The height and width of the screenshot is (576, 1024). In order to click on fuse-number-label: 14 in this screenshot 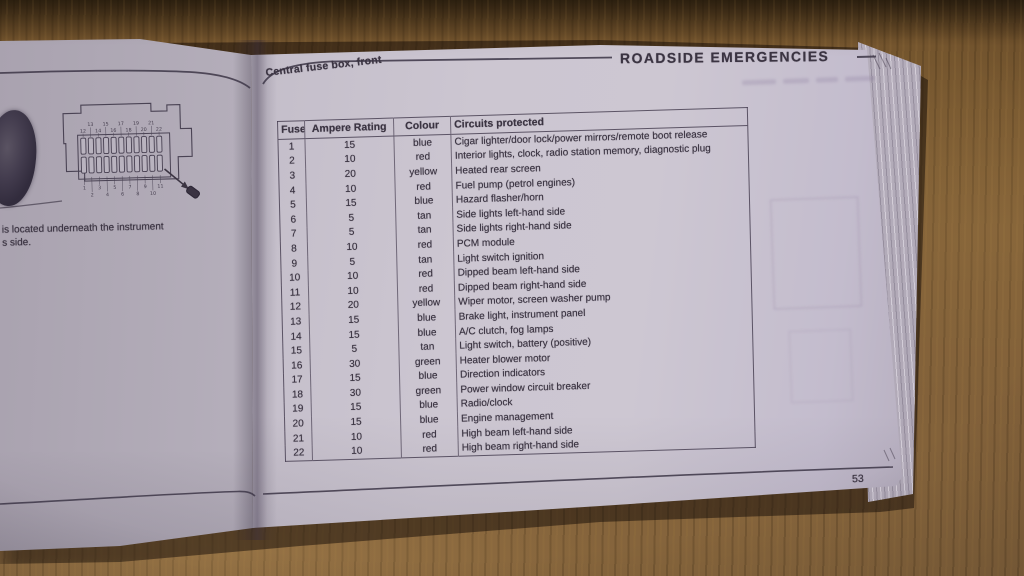, I will do `click(98, 131)`.